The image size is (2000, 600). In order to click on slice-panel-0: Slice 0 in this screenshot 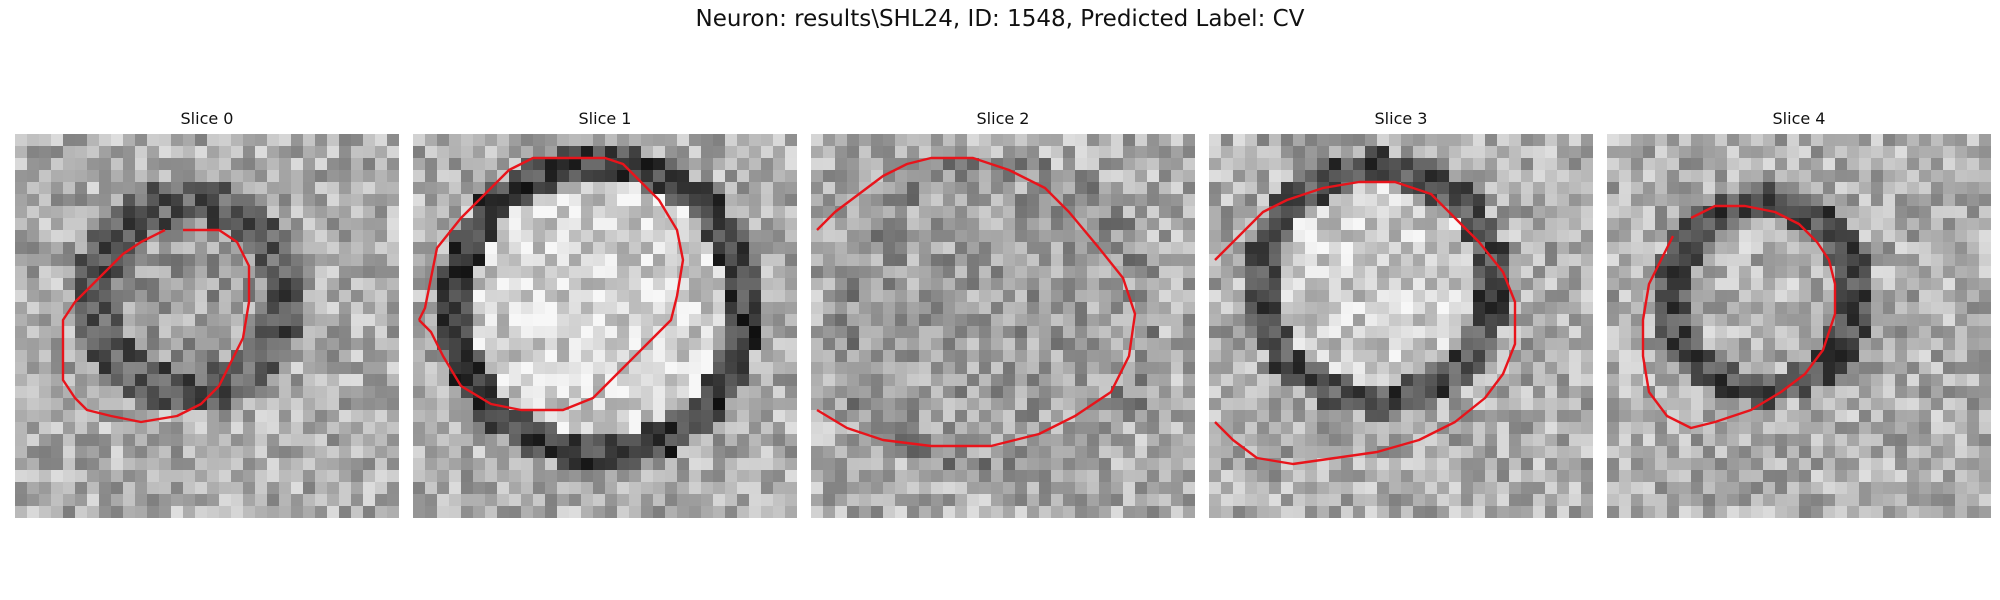, I will do `click(207, 313)`.